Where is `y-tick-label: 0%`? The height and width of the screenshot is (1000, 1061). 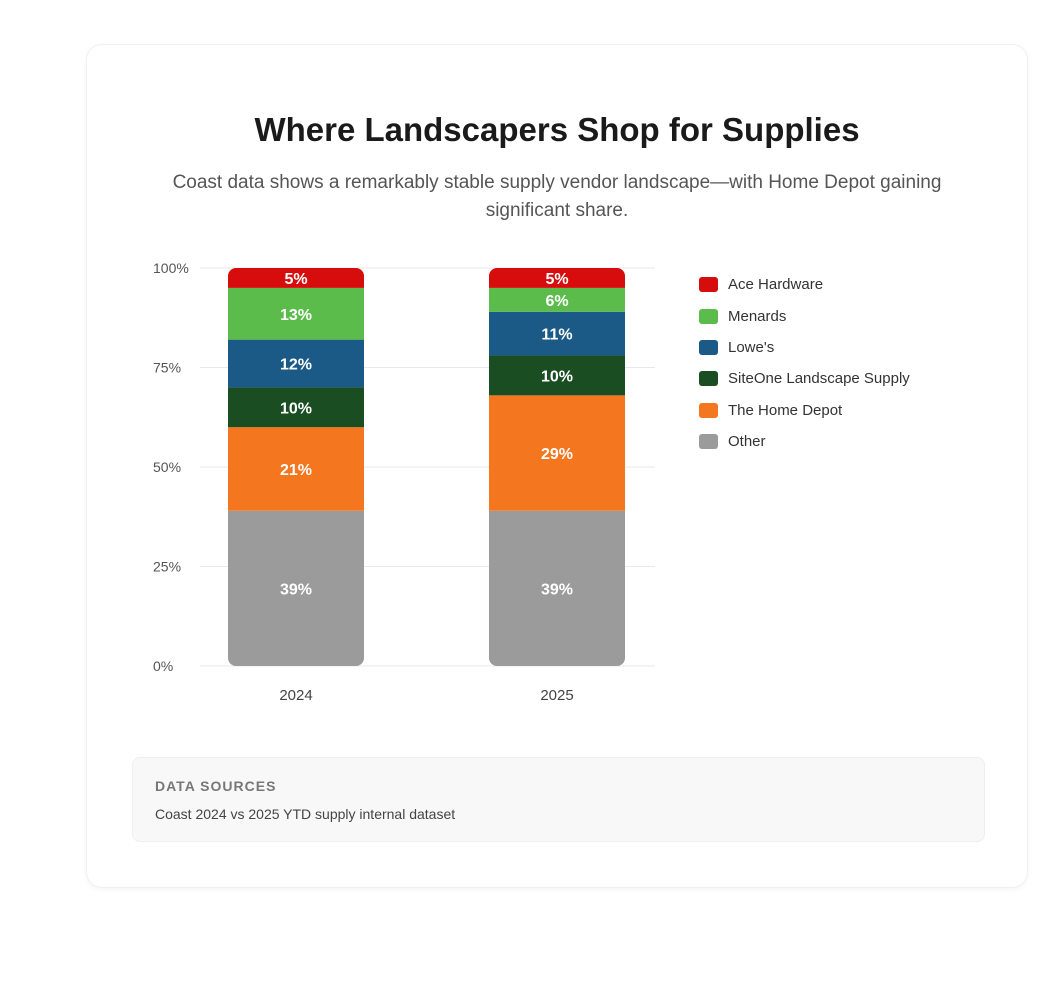
y-tick-label: 0% is located at coordinates (163, 666).